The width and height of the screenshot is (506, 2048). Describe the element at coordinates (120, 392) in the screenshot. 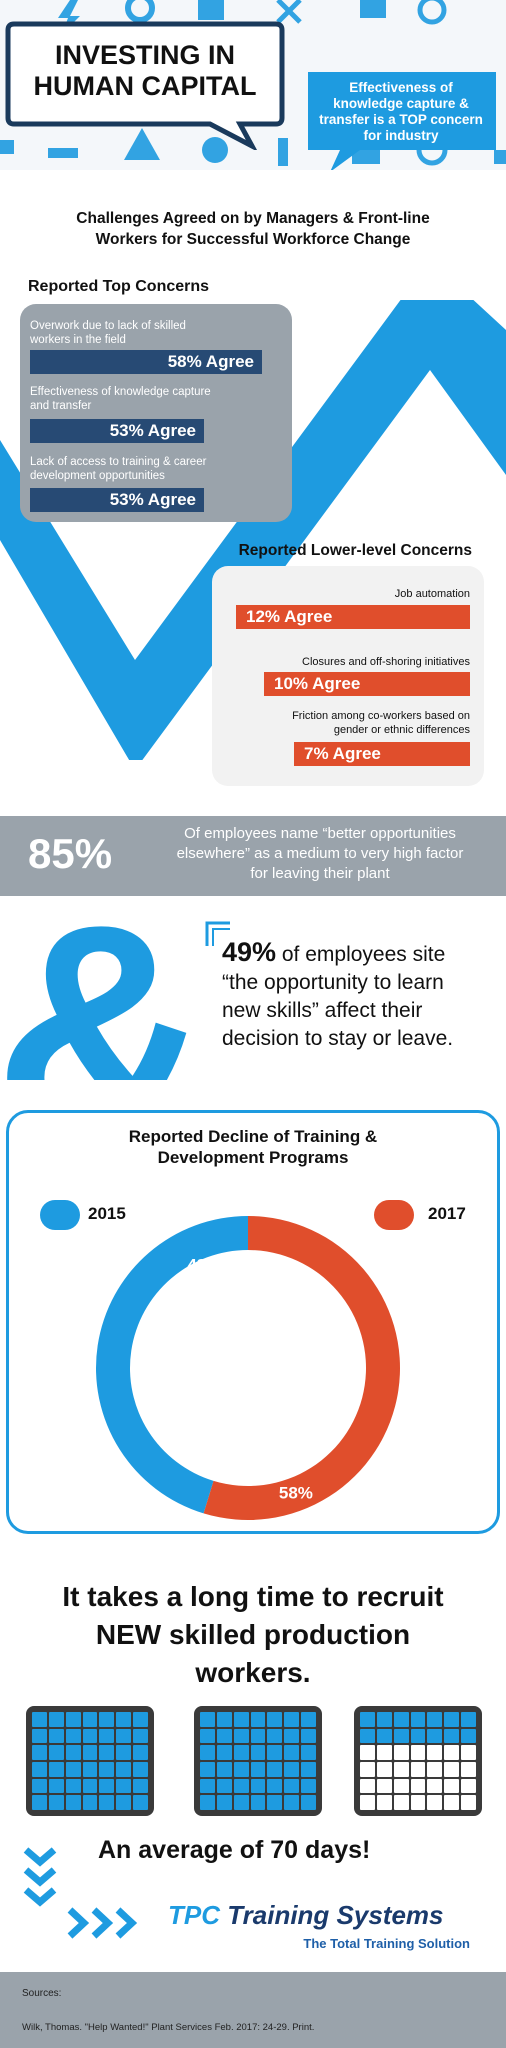

I see `top-concern-2-line1: Effectiveness of knowledge capture` at that location.